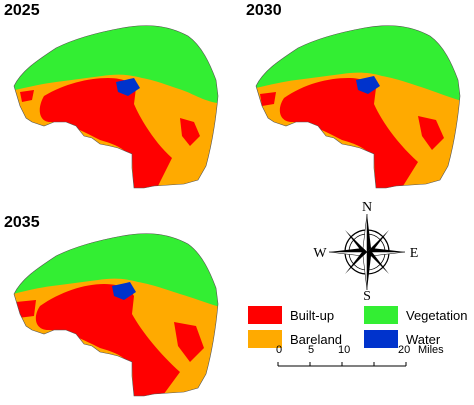  I want to click on scale-tick-5: 5, so click(311, 350).